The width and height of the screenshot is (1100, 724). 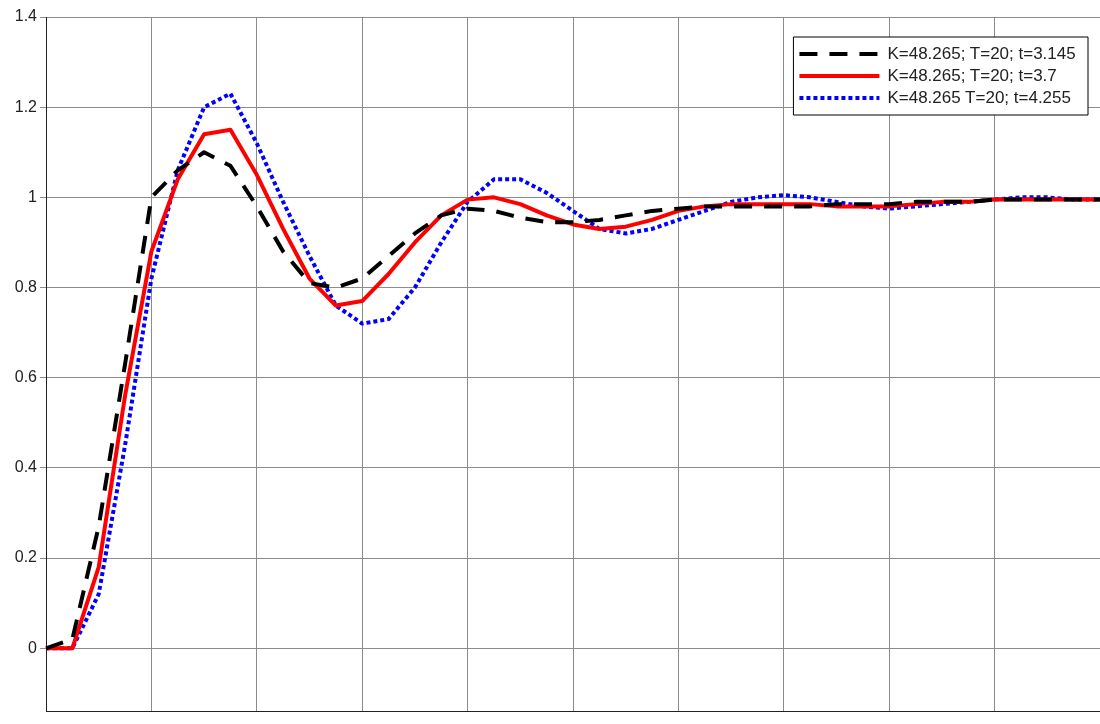 What do you see at coordinates (26, 106) in the screenshot?
I see `y-tick-label: 1.2` at bounding box center [26, 106].